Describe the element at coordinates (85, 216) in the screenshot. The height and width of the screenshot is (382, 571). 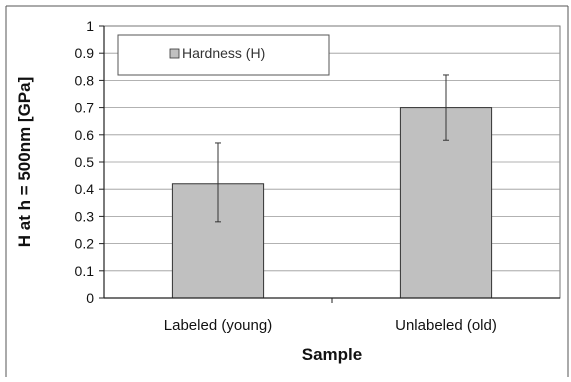
I see `y-tick-label: 0.3` at that location.